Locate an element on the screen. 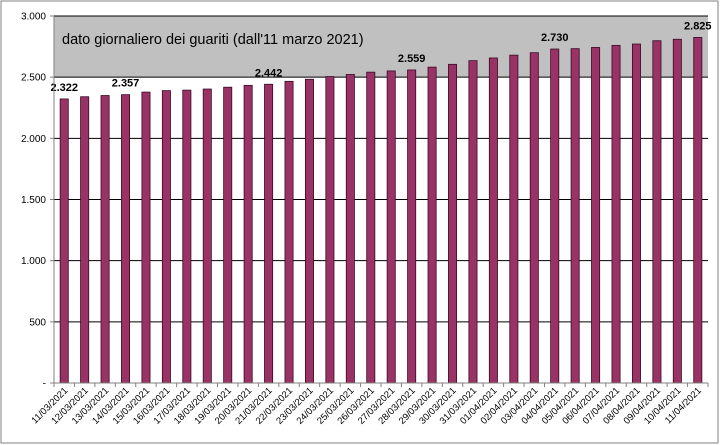 This screenshot has width=720, height=445. y-tick-label: 3.000 is located at coordinates (33, 17).